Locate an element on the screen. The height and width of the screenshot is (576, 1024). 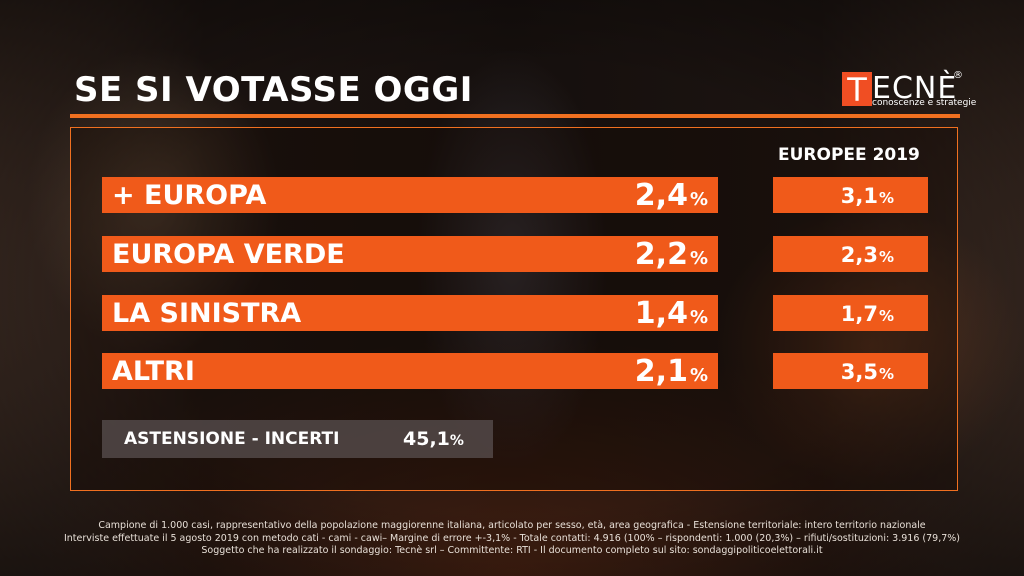
logo-rest: ECNÈ is located at coordinates (915, 88).